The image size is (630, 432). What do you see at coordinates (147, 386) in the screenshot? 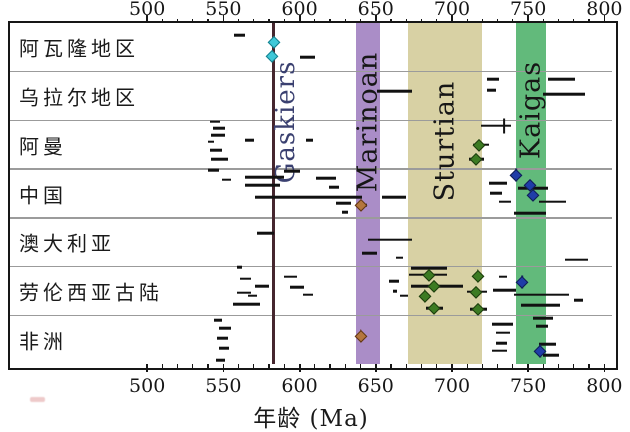
I see `bottom-tick-label: 500` at bounding box center [147, 386].